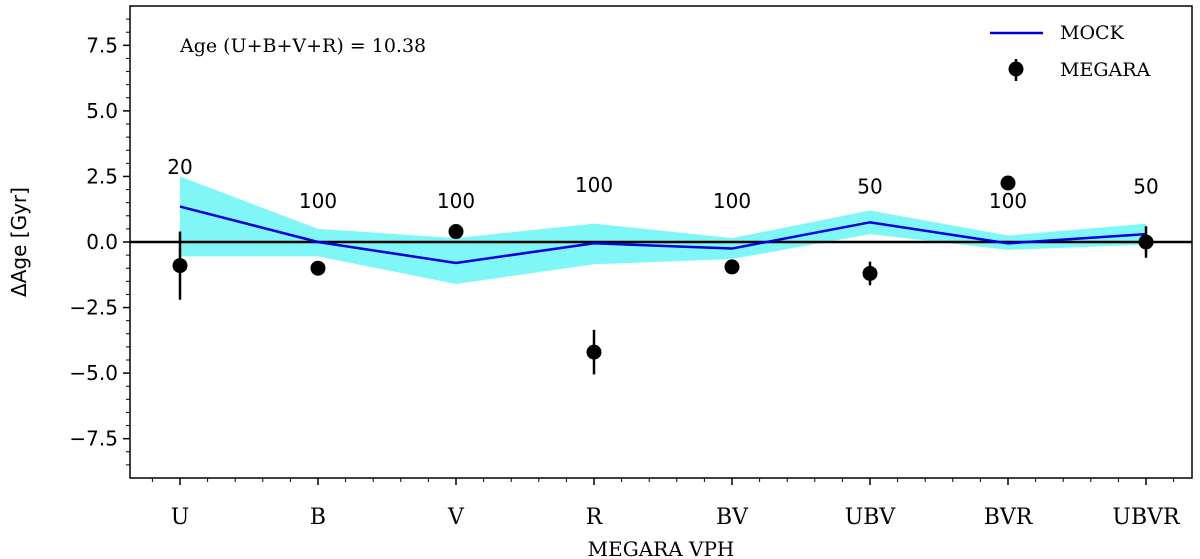  Describe the element at coordinates (456, 517) in the screenshot. I see `x-tick-label: V` at that location.